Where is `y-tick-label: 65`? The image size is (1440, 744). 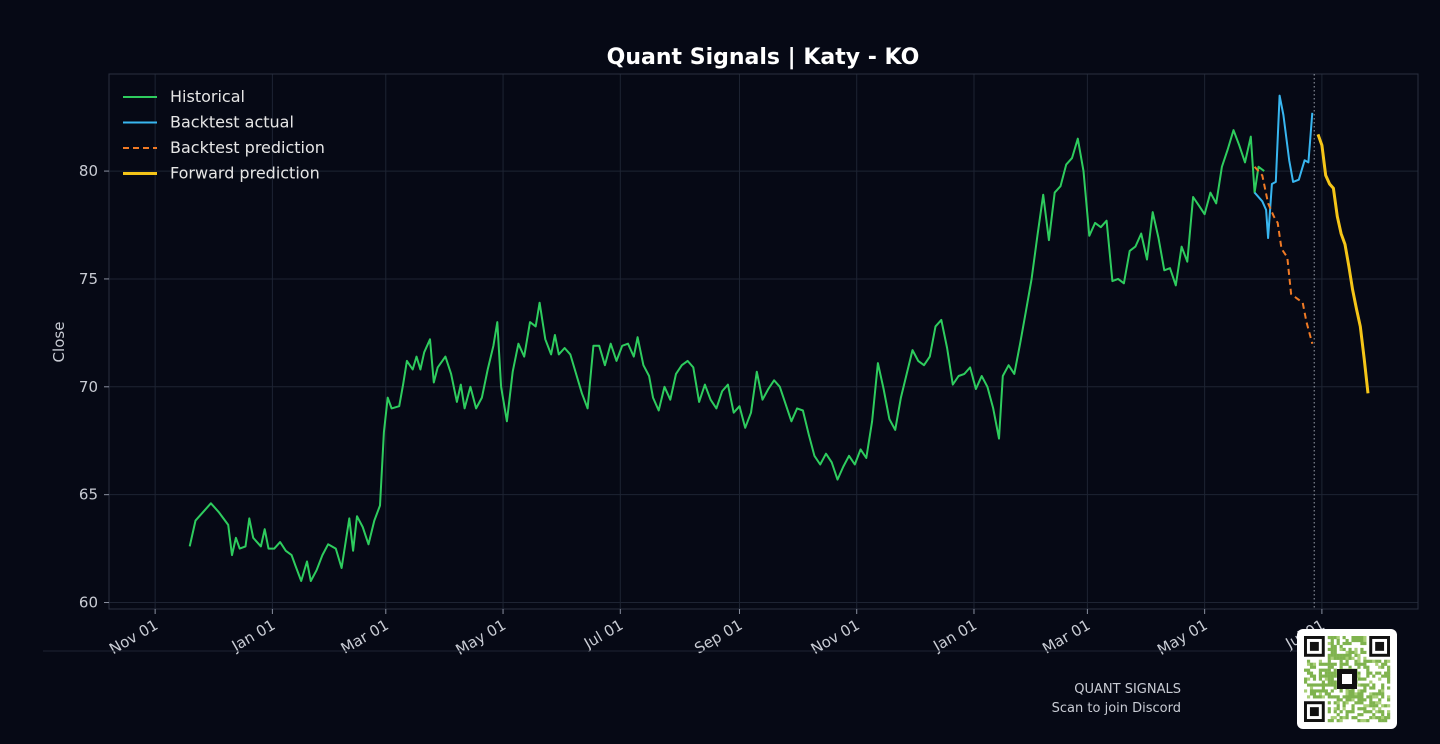 y-tick-label: 65 is located at coordinates (88, 495).